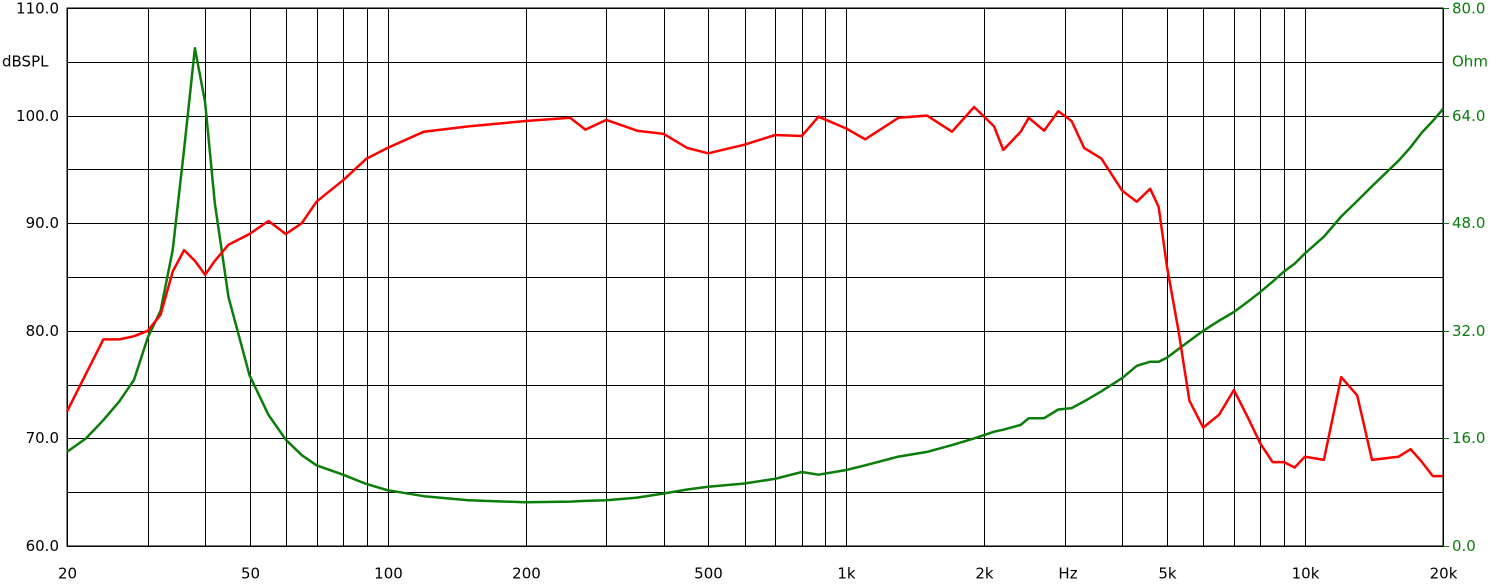  What do you see at coordinates (1067, 574) in the screenshot?
I see `x-axis-label: Hz` at bounding box center [1067, 574].